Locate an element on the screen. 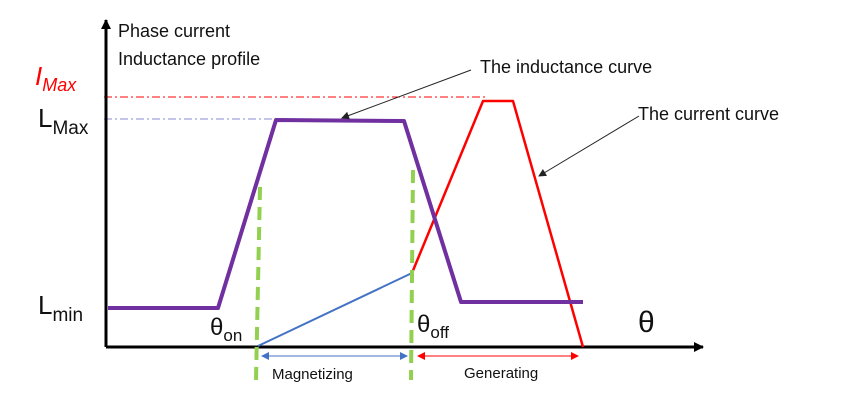 The image size is (846, 400). axis-title-inductance-profile: Inductance profile is located at coordinates (189, 59).